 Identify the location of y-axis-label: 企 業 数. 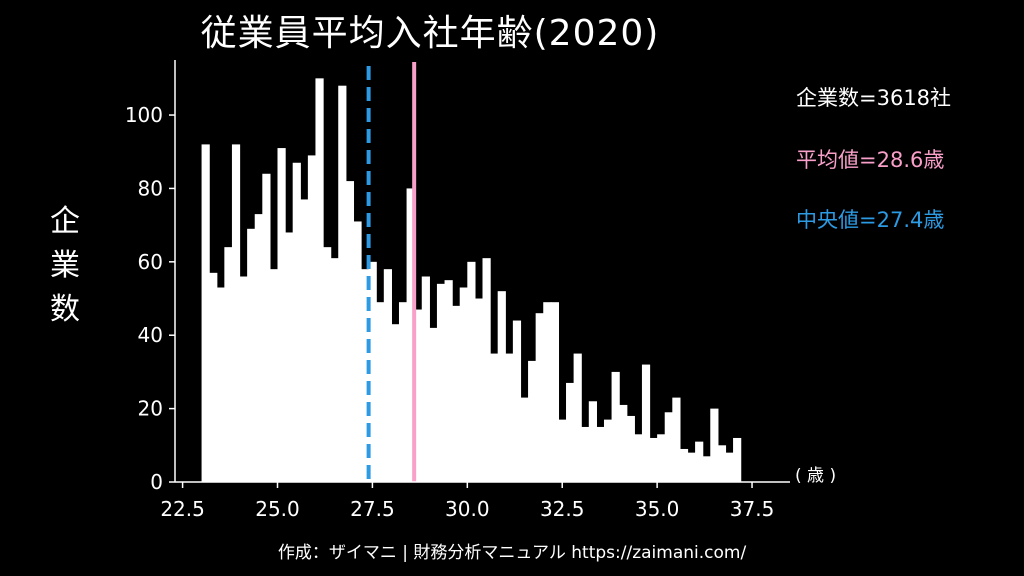
(65, 266).